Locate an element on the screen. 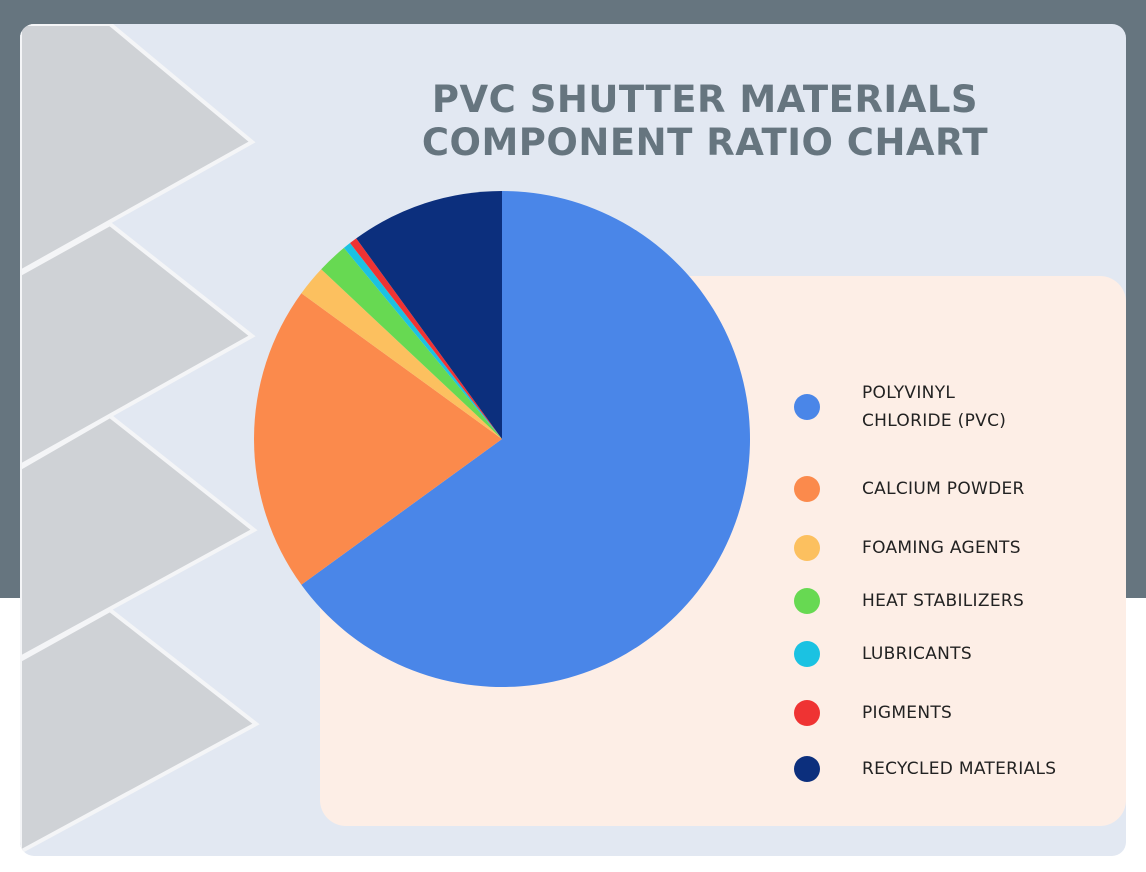  pie-slice-calcium-powder is located at coordinates (377, 439).